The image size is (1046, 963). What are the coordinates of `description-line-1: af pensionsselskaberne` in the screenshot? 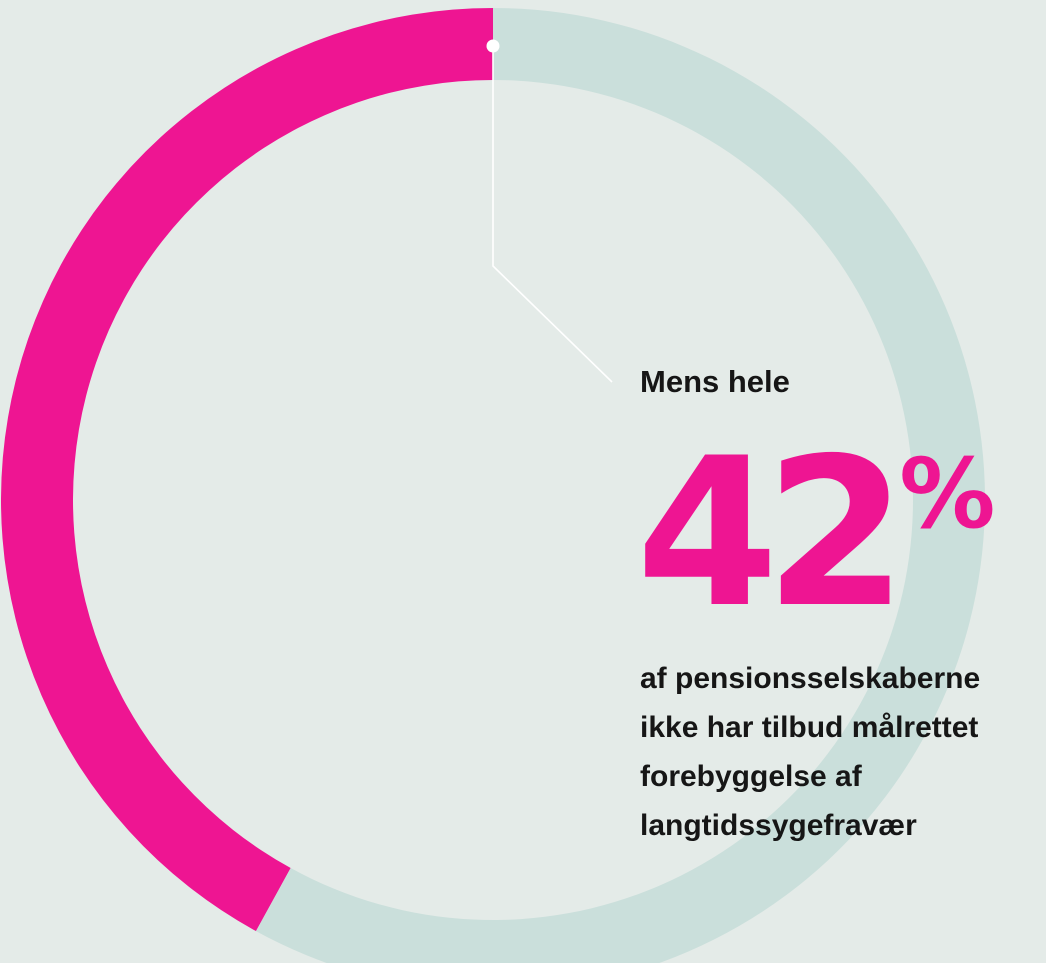 It's located at (810, 678).